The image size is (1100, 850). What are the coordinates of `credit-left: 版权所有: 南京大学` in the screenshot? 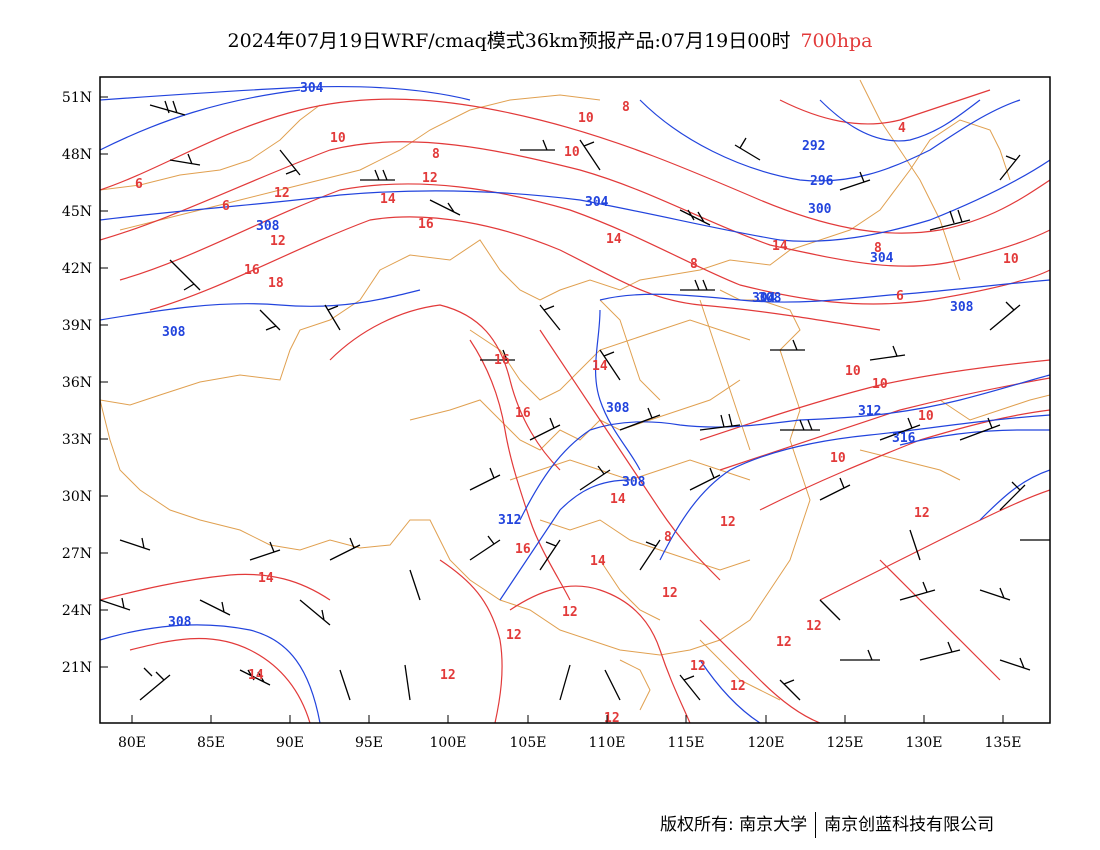 It's located at (734, 825).